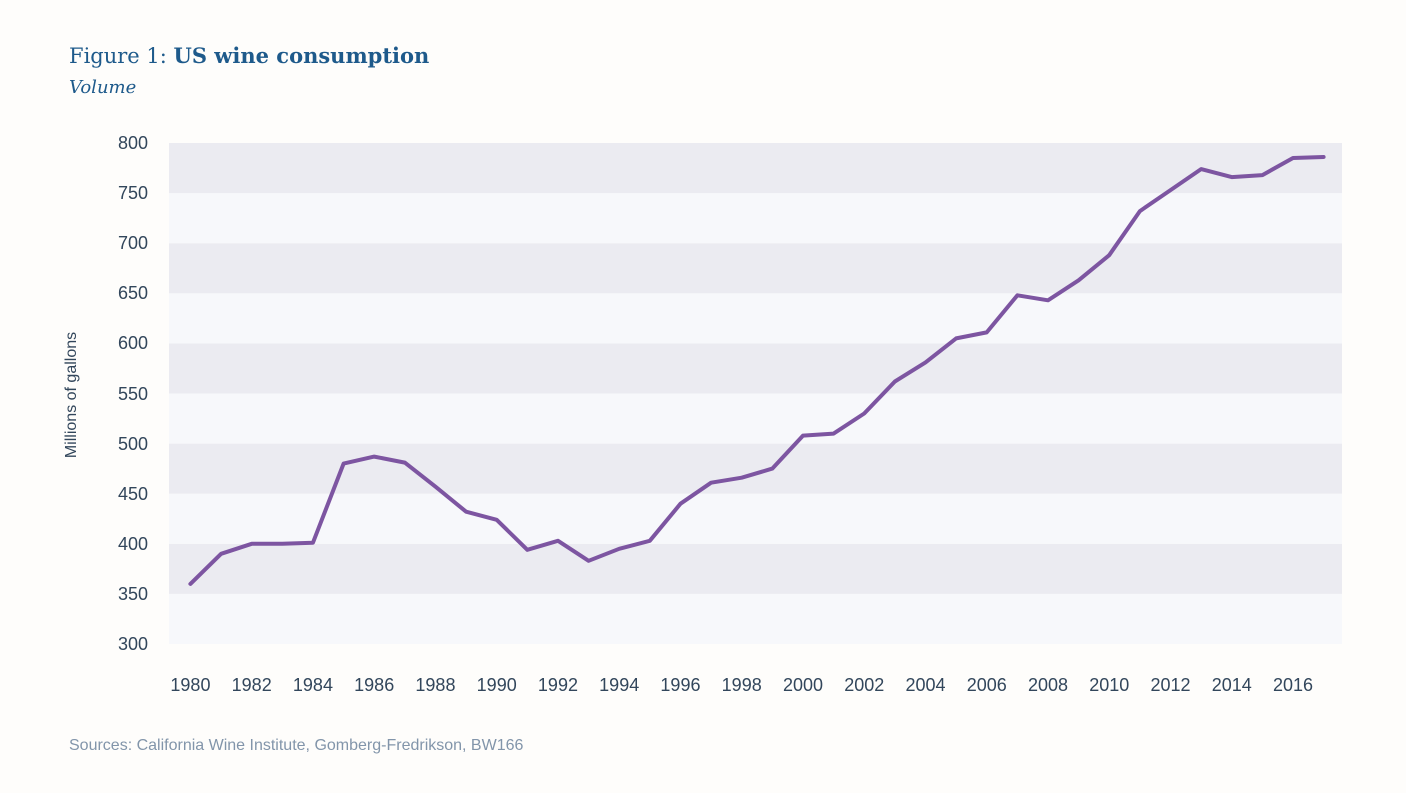 Image resolution: width=1406 pixels, height=793 pixels. Describe the element at coordinates (986, 685) in the screenshot. I see `x-tick-label: 2006` at that location.